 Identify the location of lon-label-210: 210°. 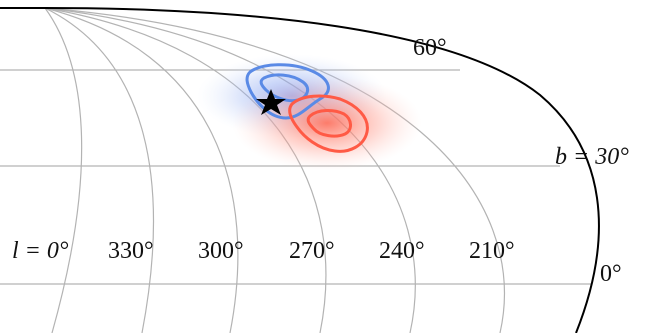
(492, 251).